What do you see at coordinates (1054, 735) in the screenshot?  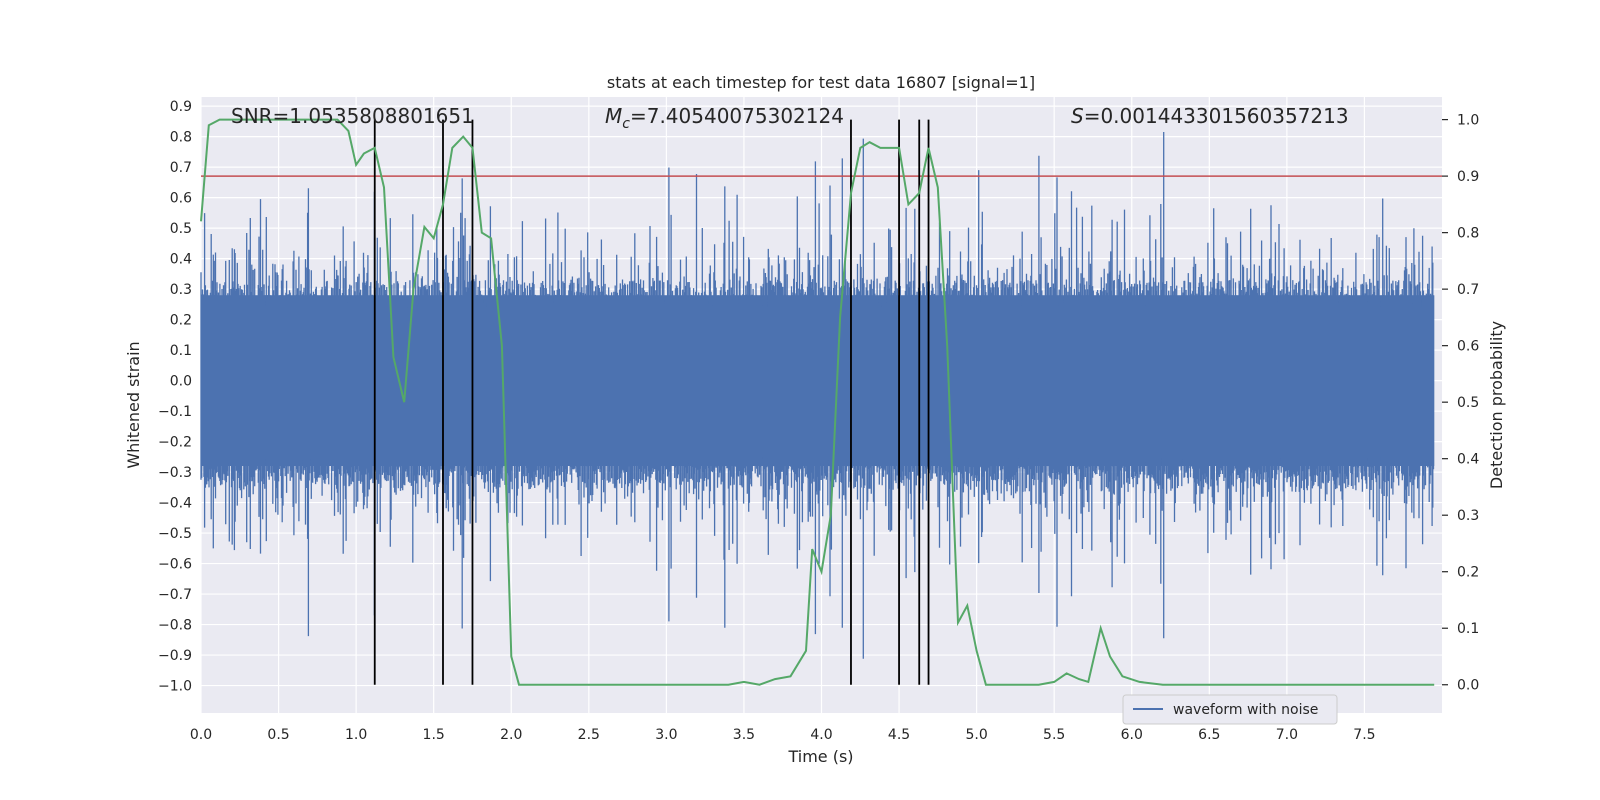 I see `x-tick-label: 5.5` at bounding box center [1054, 735].